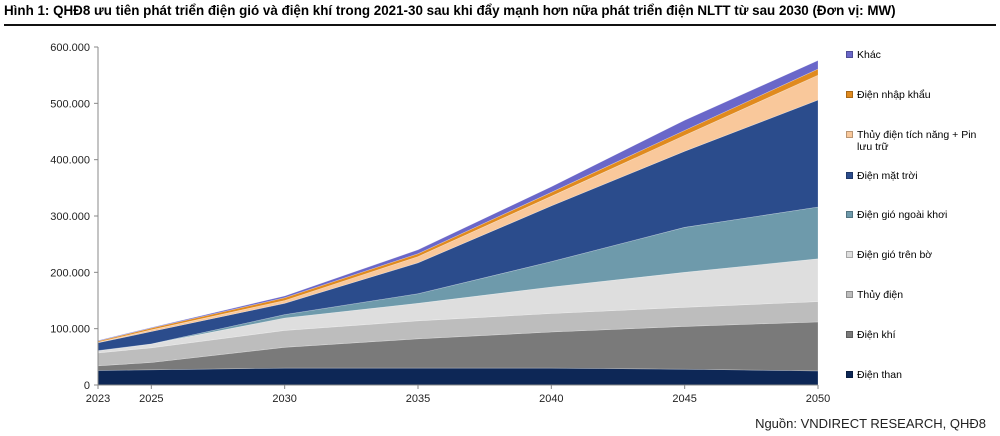 Image resolution: width=1000 pixels, height=436 pixels. Describe the element at coordinates (818, 399) in the screenshot. I see `x-tick-label-6: 2050` at that location.